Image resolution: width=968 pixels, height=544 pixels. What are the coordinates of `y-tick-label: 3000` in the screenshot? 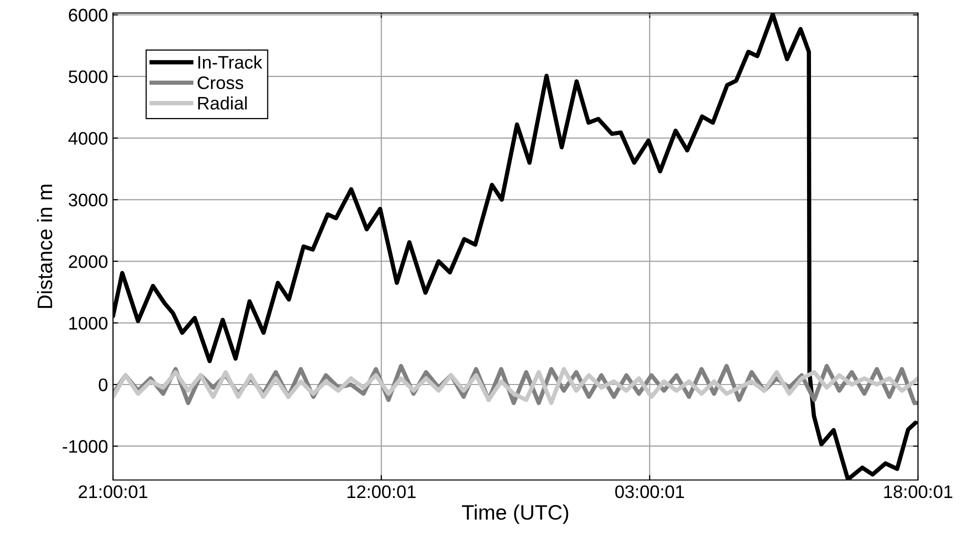 It's located at (88, 200).